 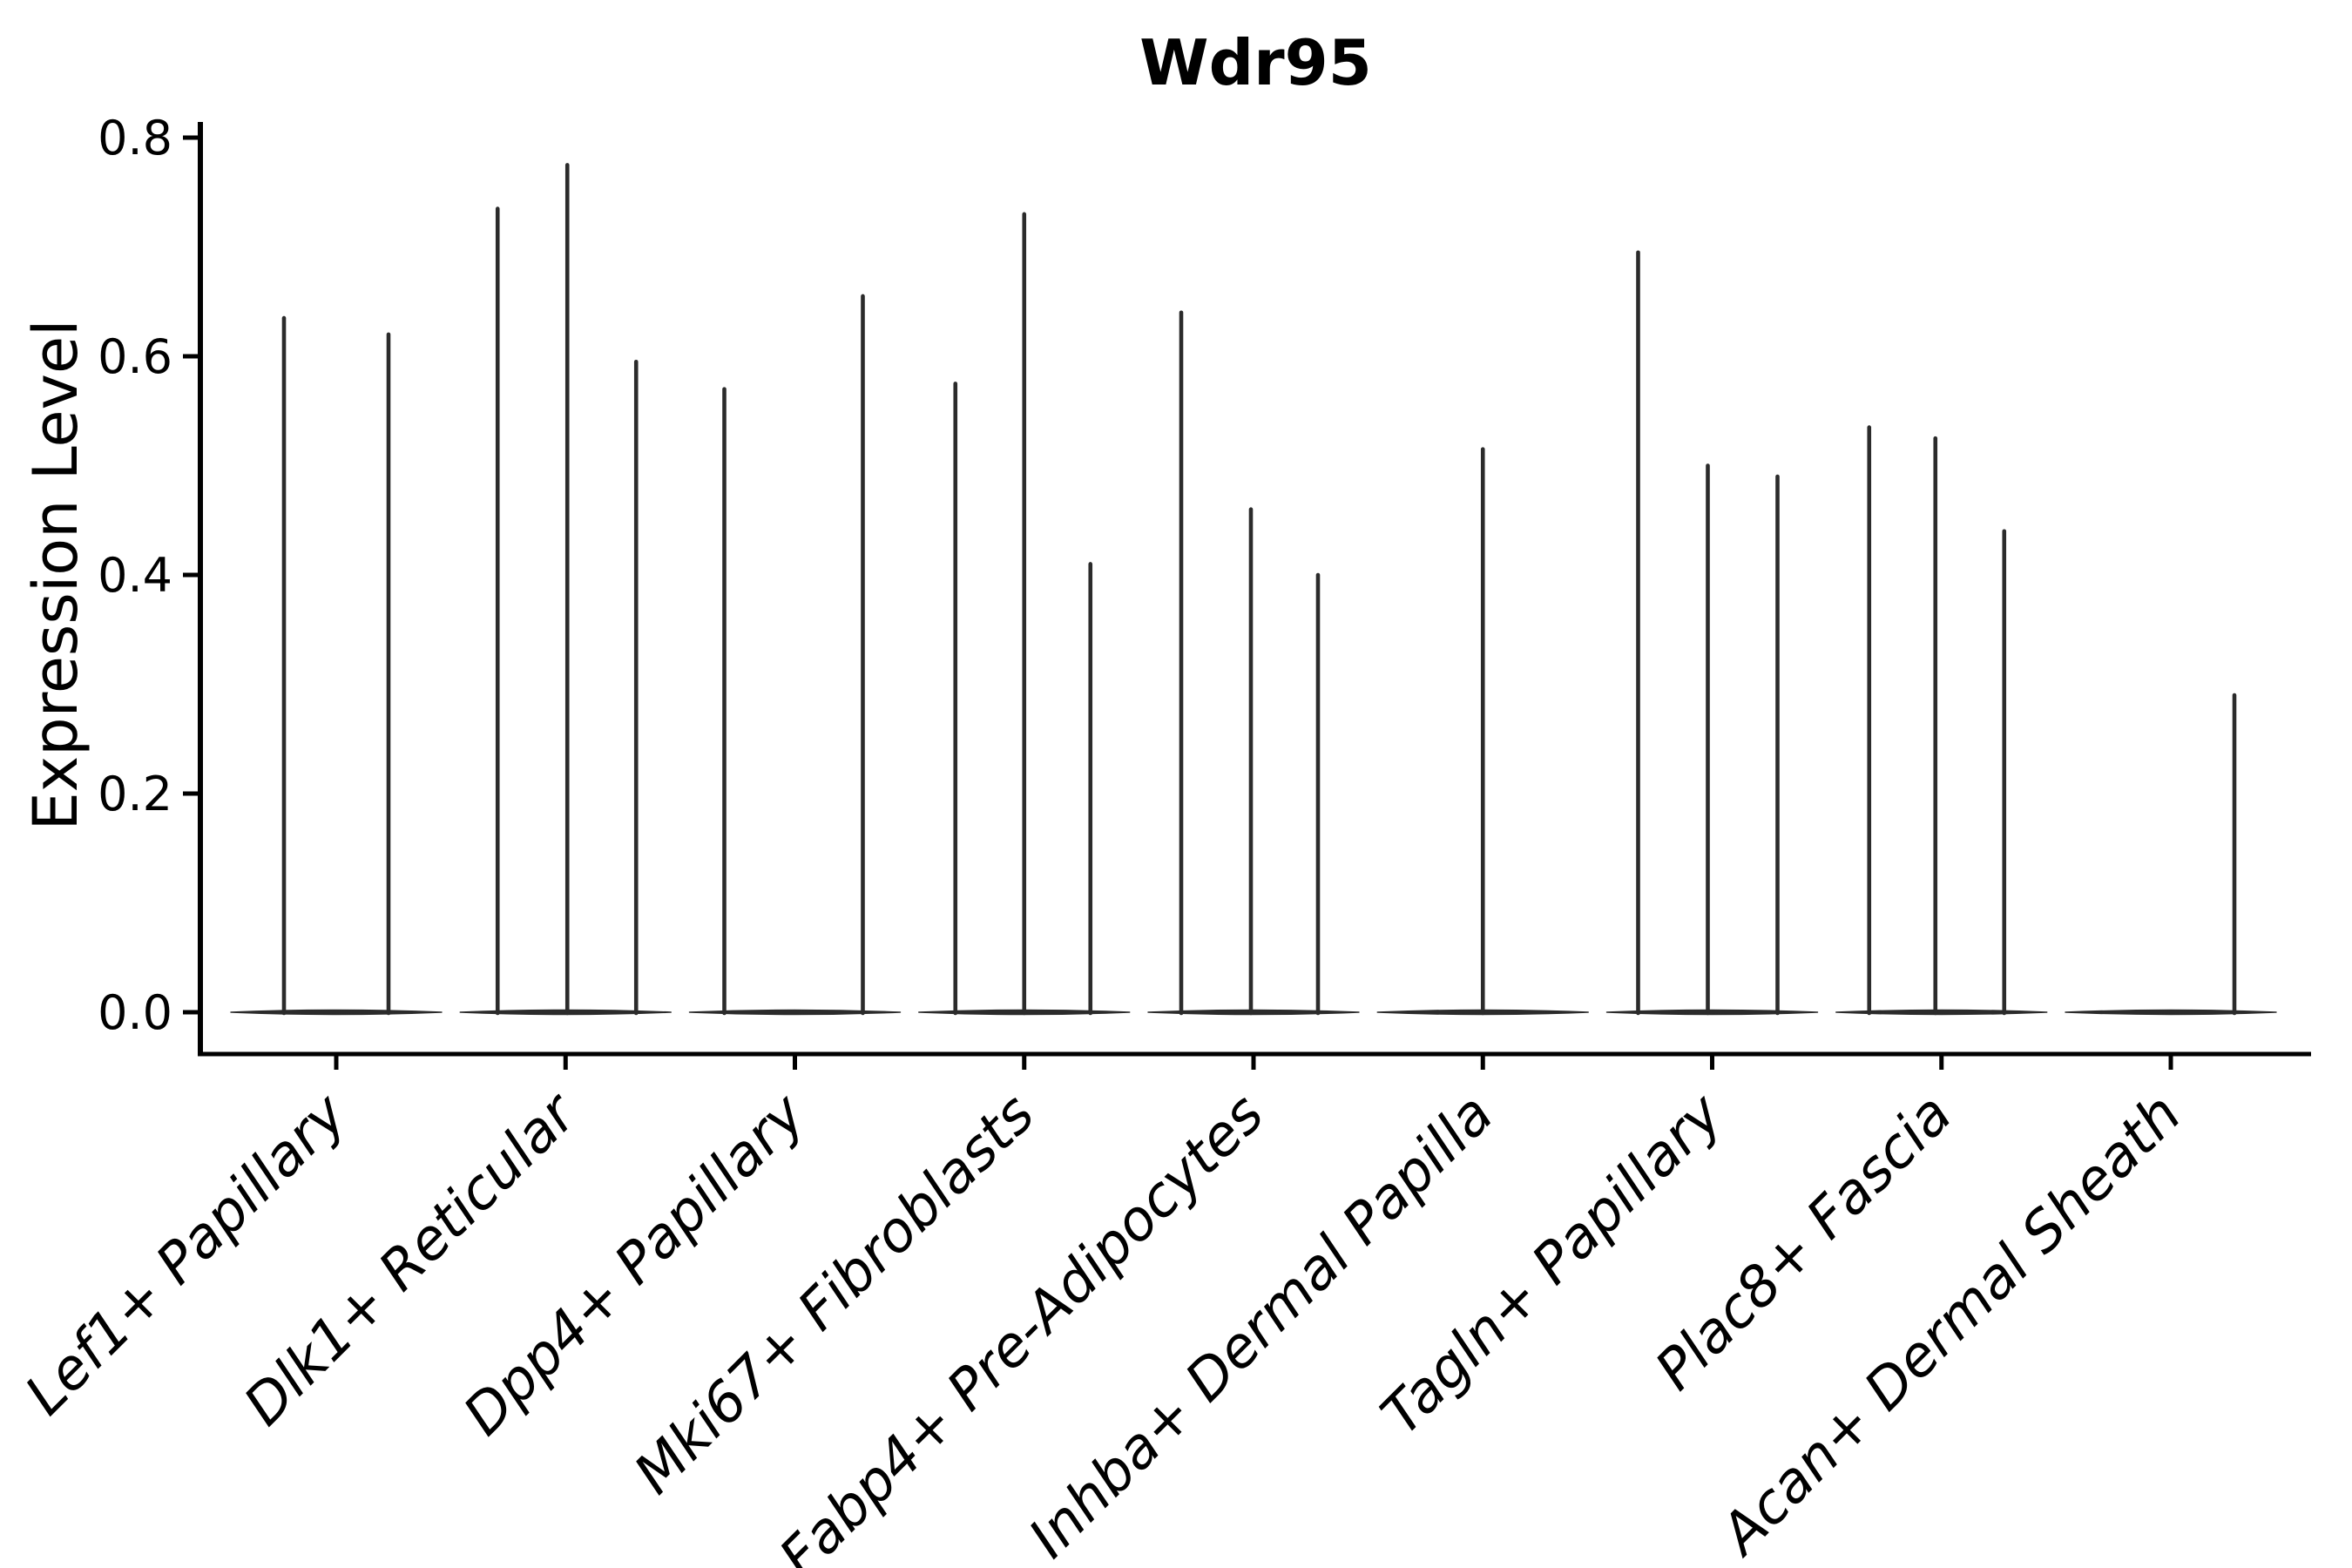 I want to click on y-tick-label: 0.8, so click(x=135, y=138).